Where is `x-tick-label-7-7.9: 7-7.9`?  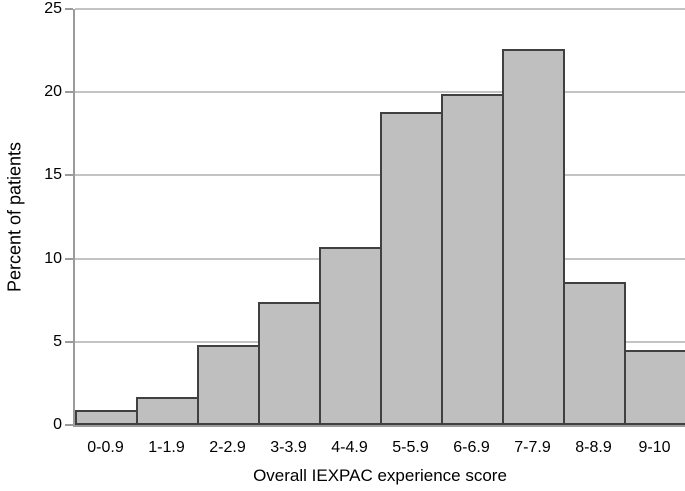 x-tick-label-7-7.9: 7-7.9 is located at coordinates (532, 447).